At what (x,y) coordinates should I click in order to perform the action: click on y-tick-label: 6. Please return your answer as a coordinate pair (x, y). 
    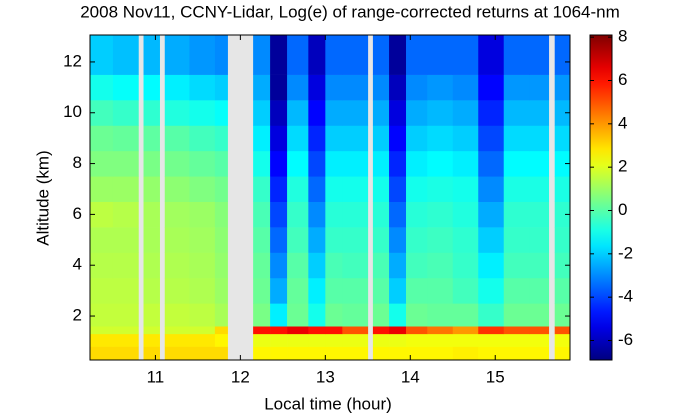
    Looking at the image, I should click on (77, 213).